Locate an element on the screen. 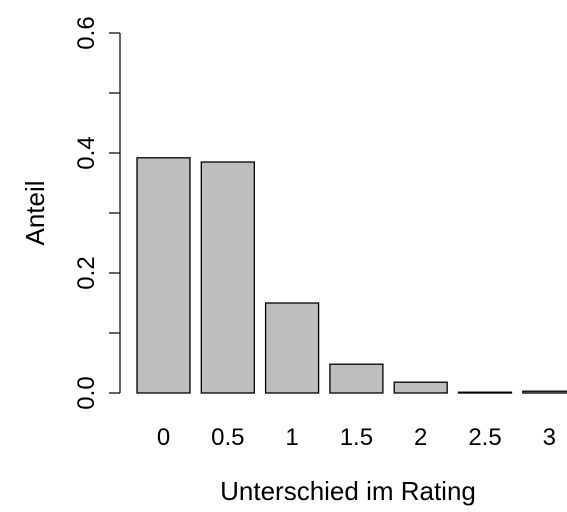 The image size is (567, 512). x-tick-labels: 0 0.5 1 1.5 2 2.5 3 is located at coordinates (356, 437).